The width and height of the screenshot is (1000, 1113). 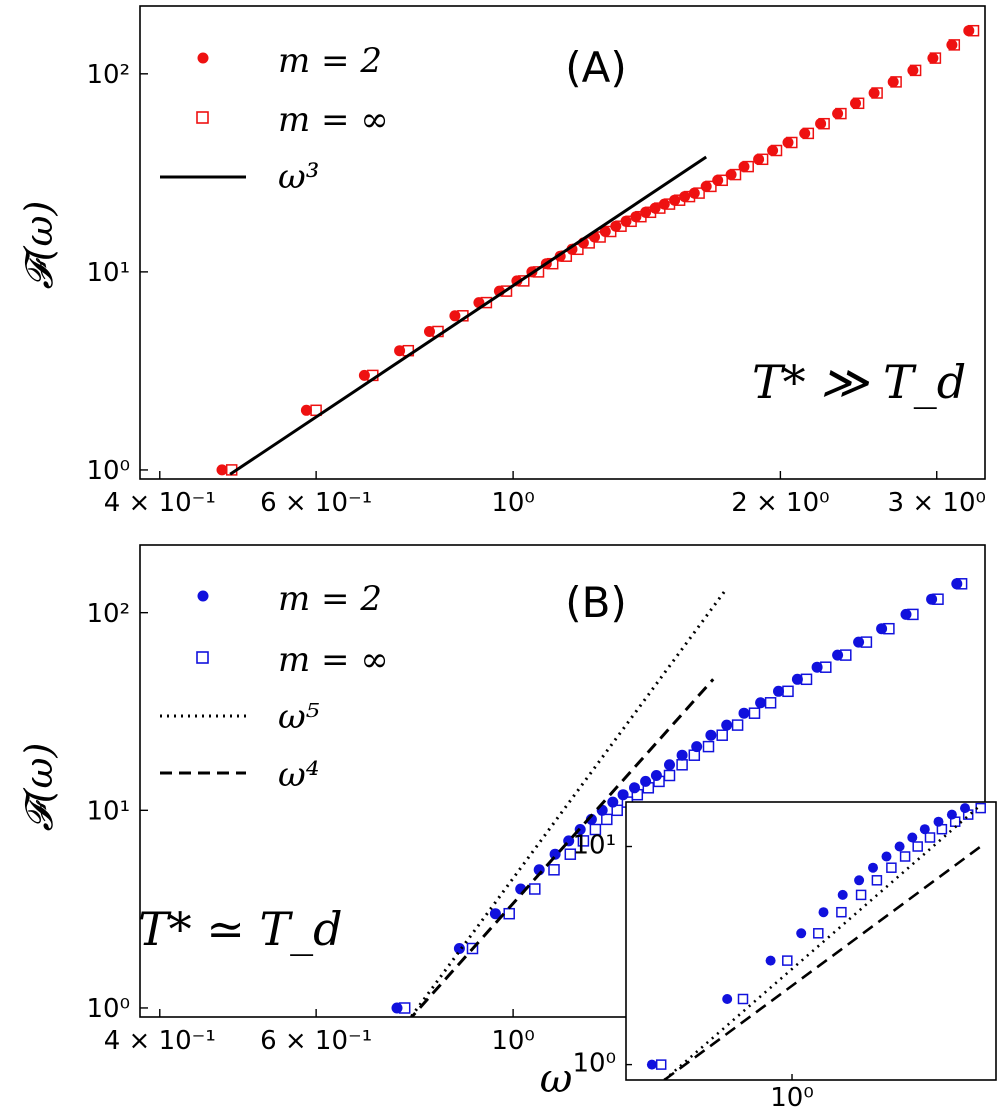 I want to click on panel-b-x-tick-label: 6 × 10⁻¹, so click(x=316, y=1041).